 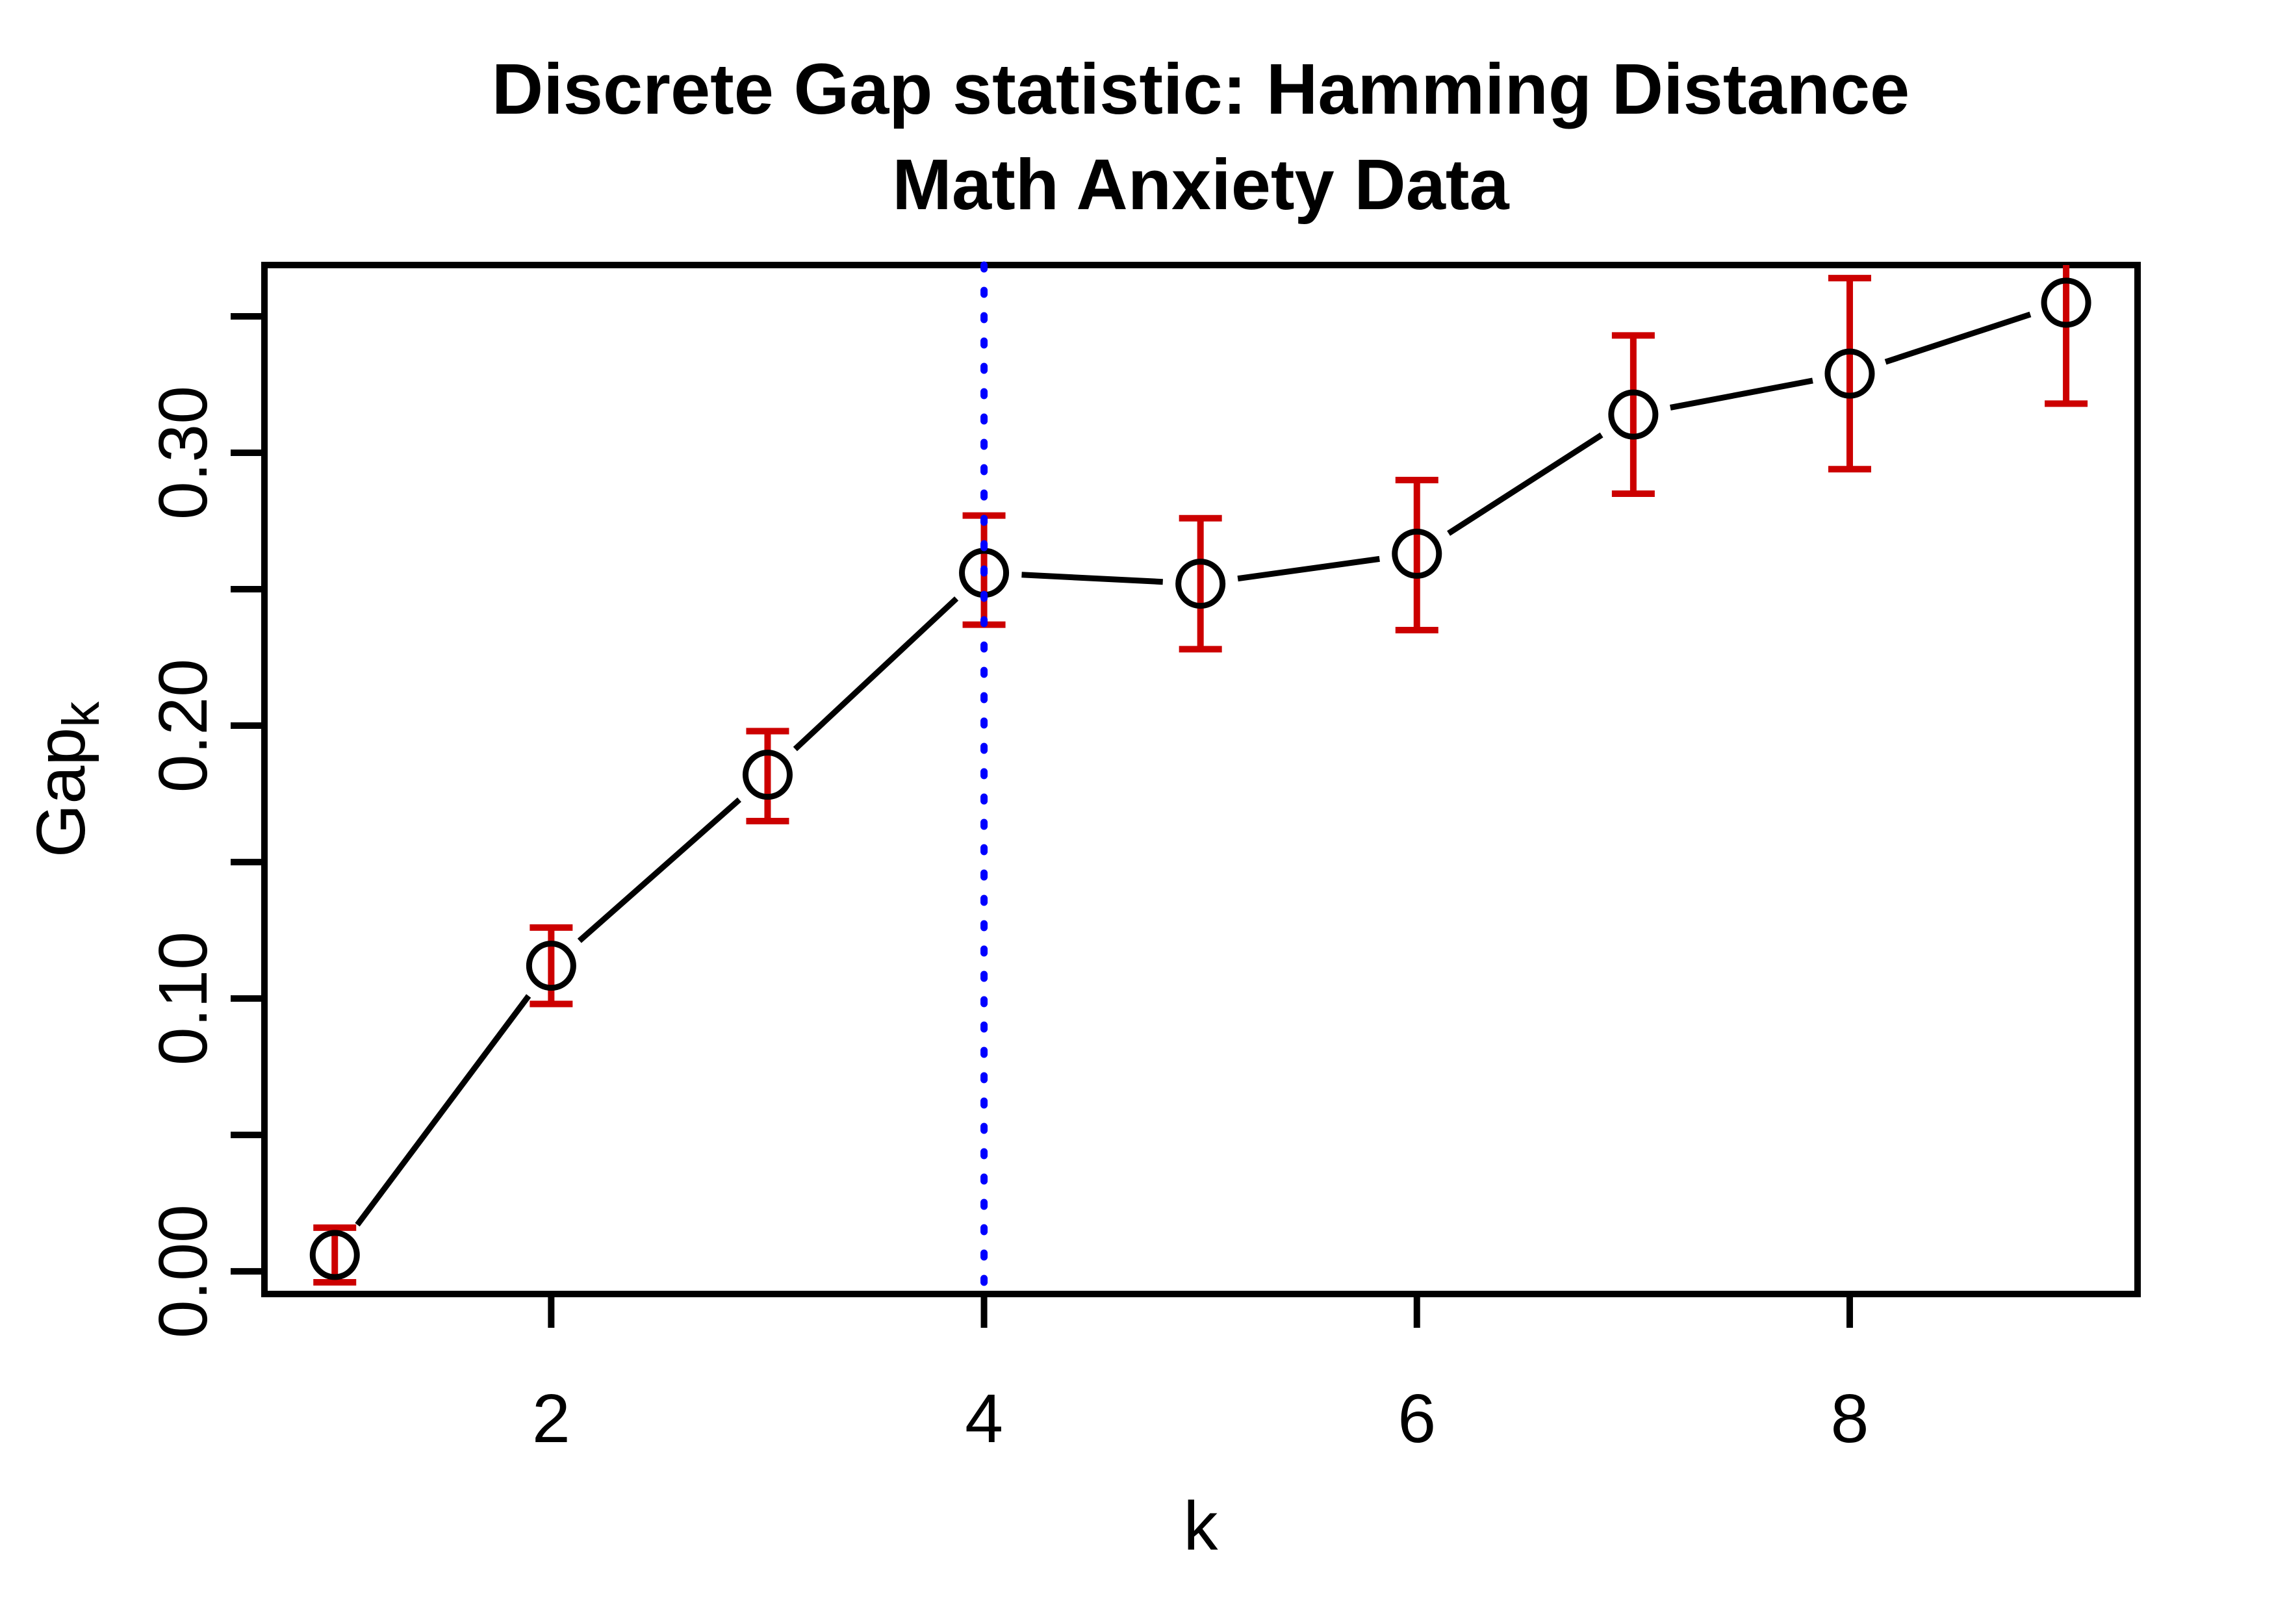 What do you see at coordinates (1200, 185) in the screenshot?
I see `chart-title-line2: Math Anxiety Data` at bounding box center [1200, 185].